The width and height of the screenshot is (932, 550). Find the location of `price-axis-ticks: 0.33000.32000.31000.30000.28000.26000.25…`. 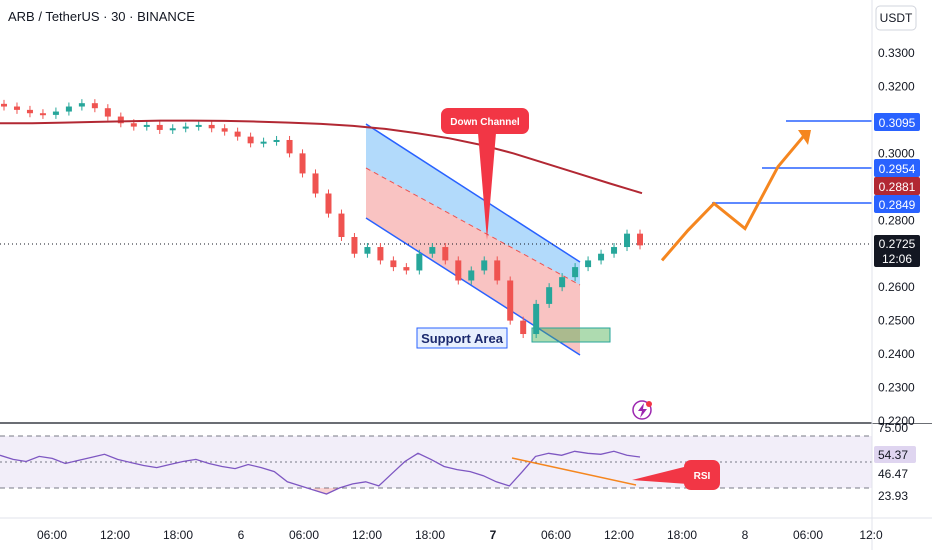

price-axis-ticks: 0.33000.32000.31000.30000.28000.26000.25… is located at coordinates (896, 237).